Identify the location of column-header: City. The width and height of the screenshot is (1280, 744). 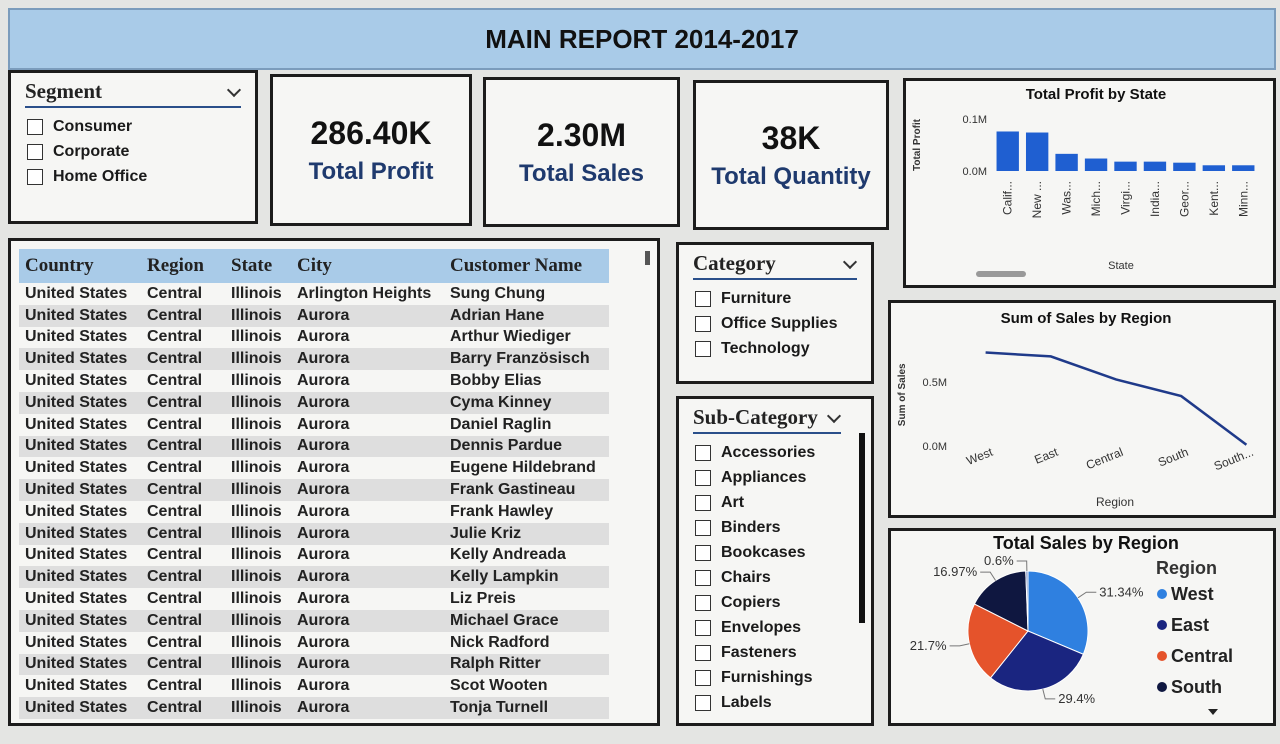
(367, 266).